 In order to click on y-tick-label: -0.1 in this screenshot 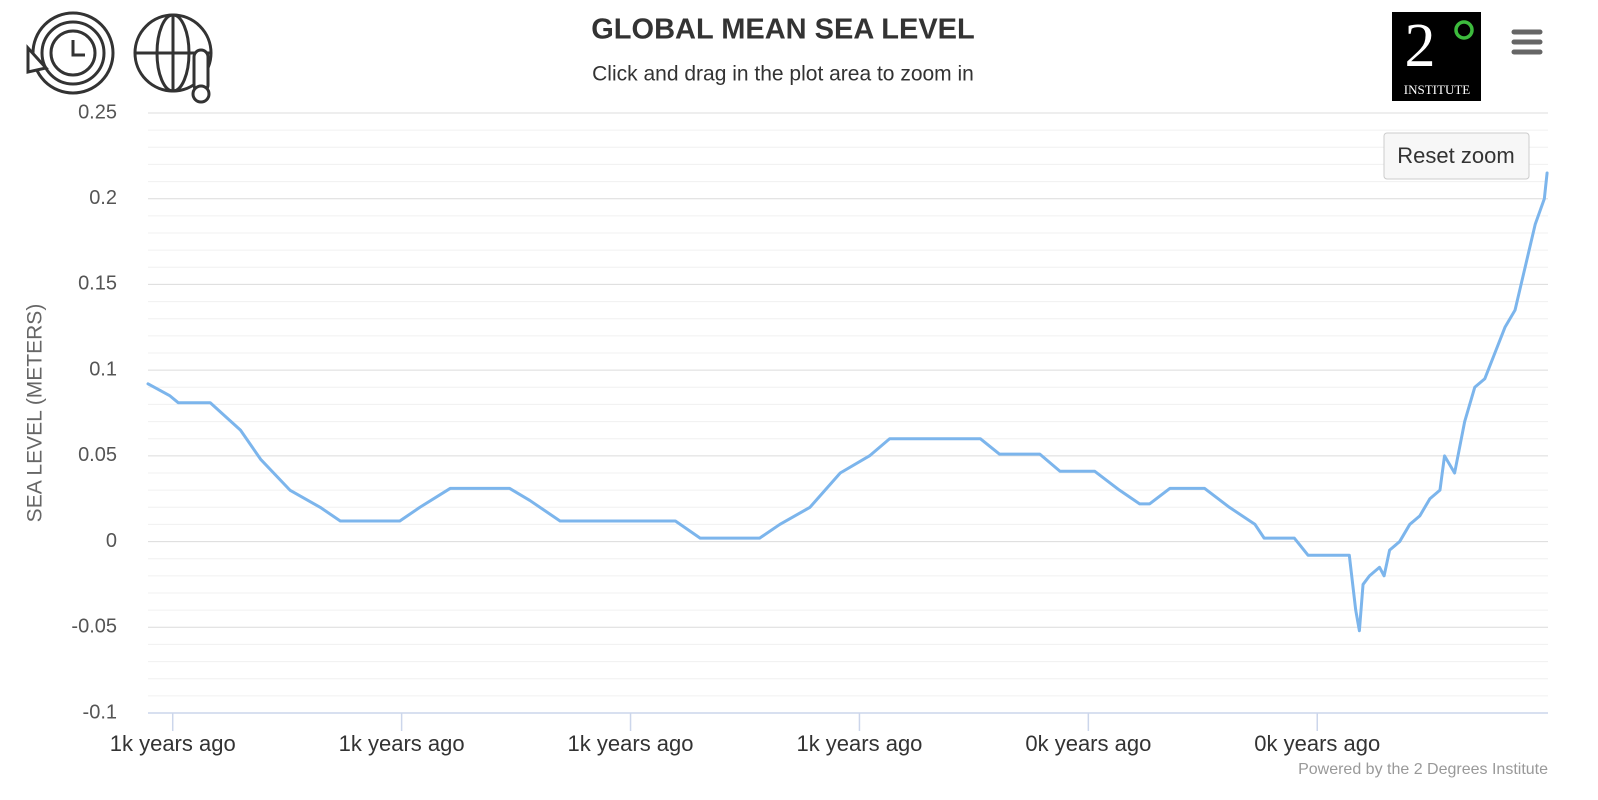, I will do `click(100, 712)`.